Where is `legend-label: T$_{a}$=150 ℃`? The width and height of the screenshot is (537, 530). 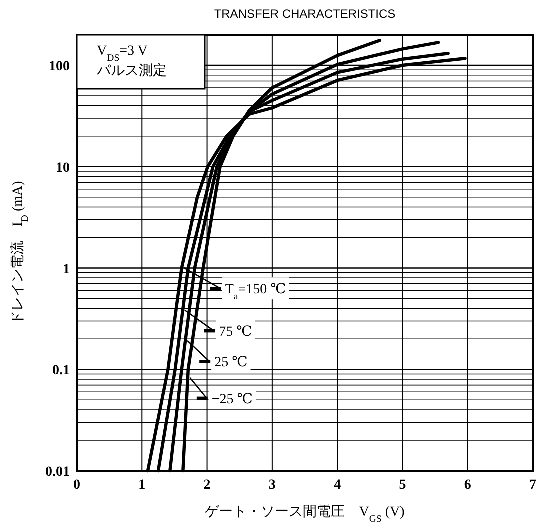 legend-label: T$_{a}$=150 ℃ is located at coordinates (255, 292).